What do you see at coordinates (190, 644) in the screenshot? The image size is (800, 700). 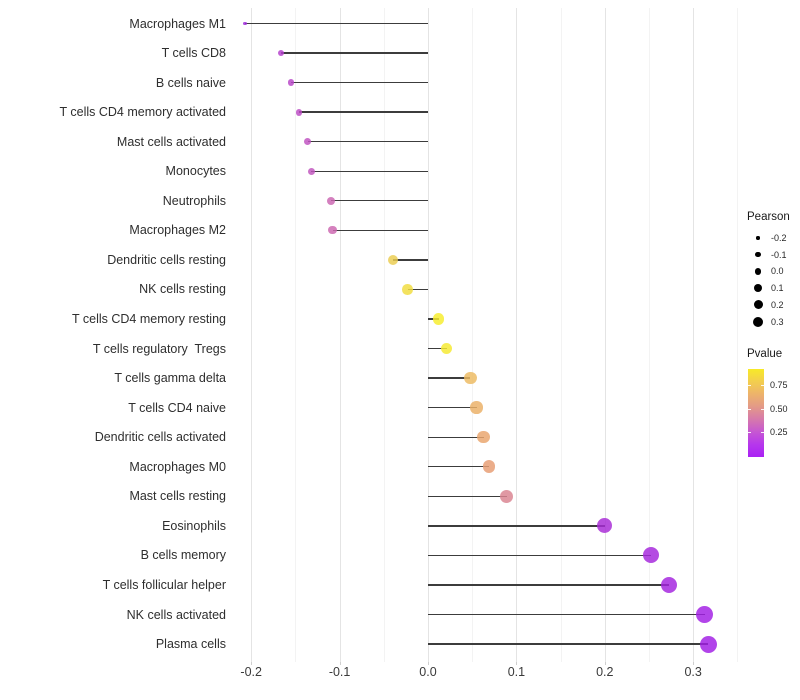 I see `y-axis-label: Plasma cells` at bounding box center [190, 644].